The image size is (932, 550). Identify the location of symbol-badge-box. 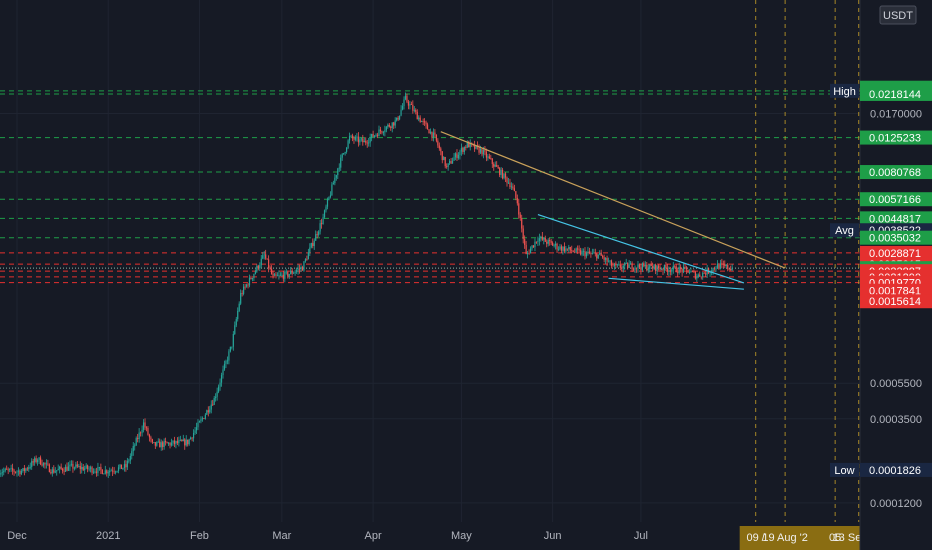
(898, 15).